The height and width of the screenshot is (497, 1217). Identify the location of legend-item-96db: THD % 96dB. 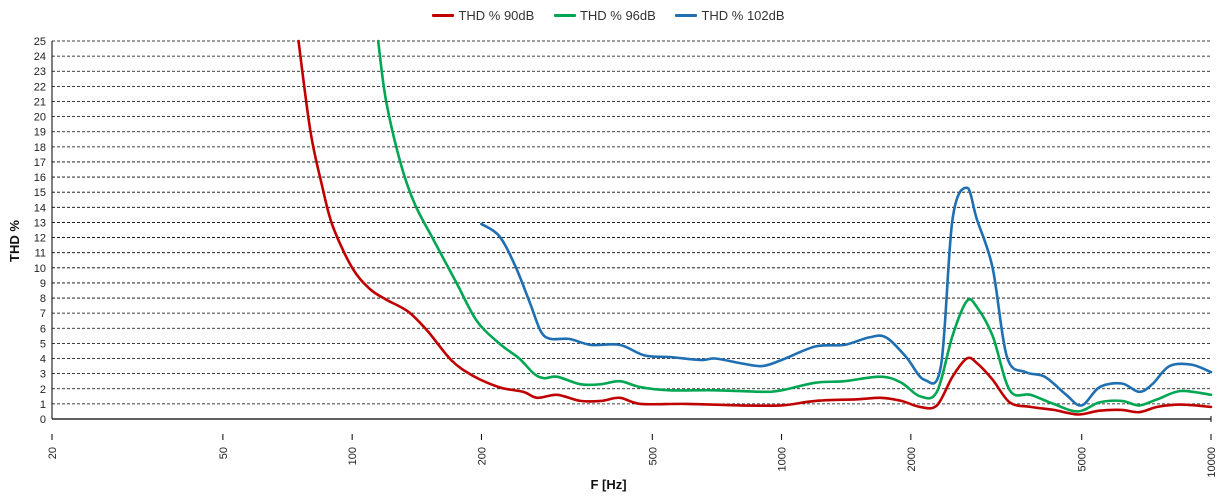
(604, 15).